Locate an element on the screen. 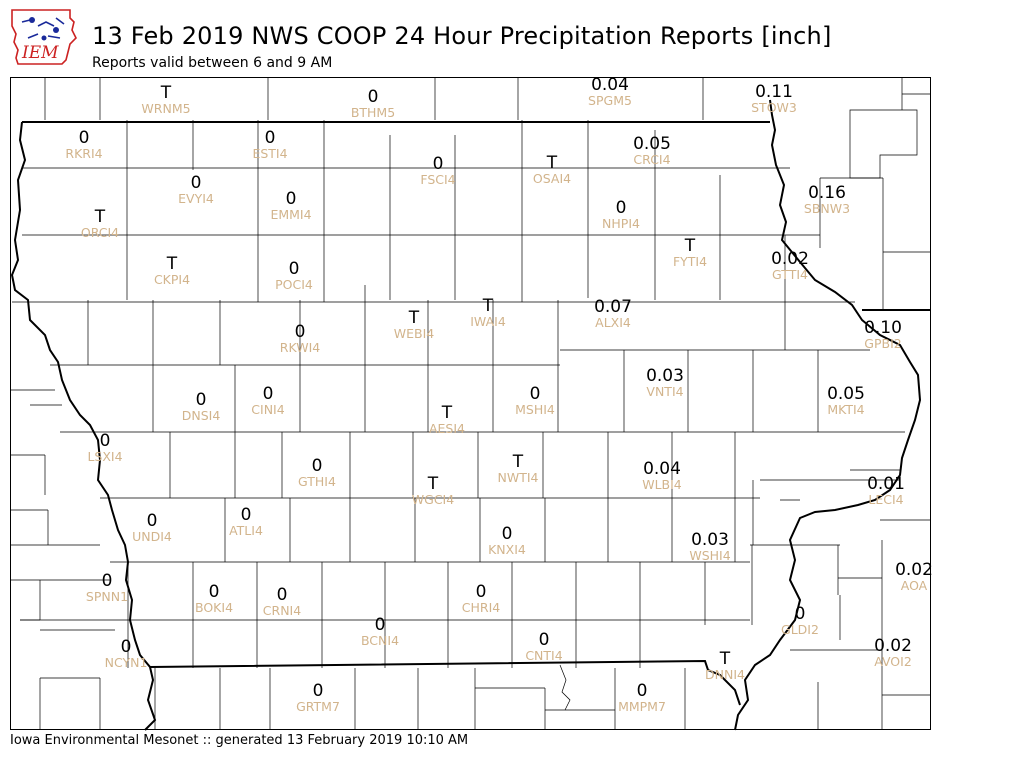 Image resolution: width=1024 pixels, height=768 pixels. station-id: UNDI4 is located at coordinates (152, 536).